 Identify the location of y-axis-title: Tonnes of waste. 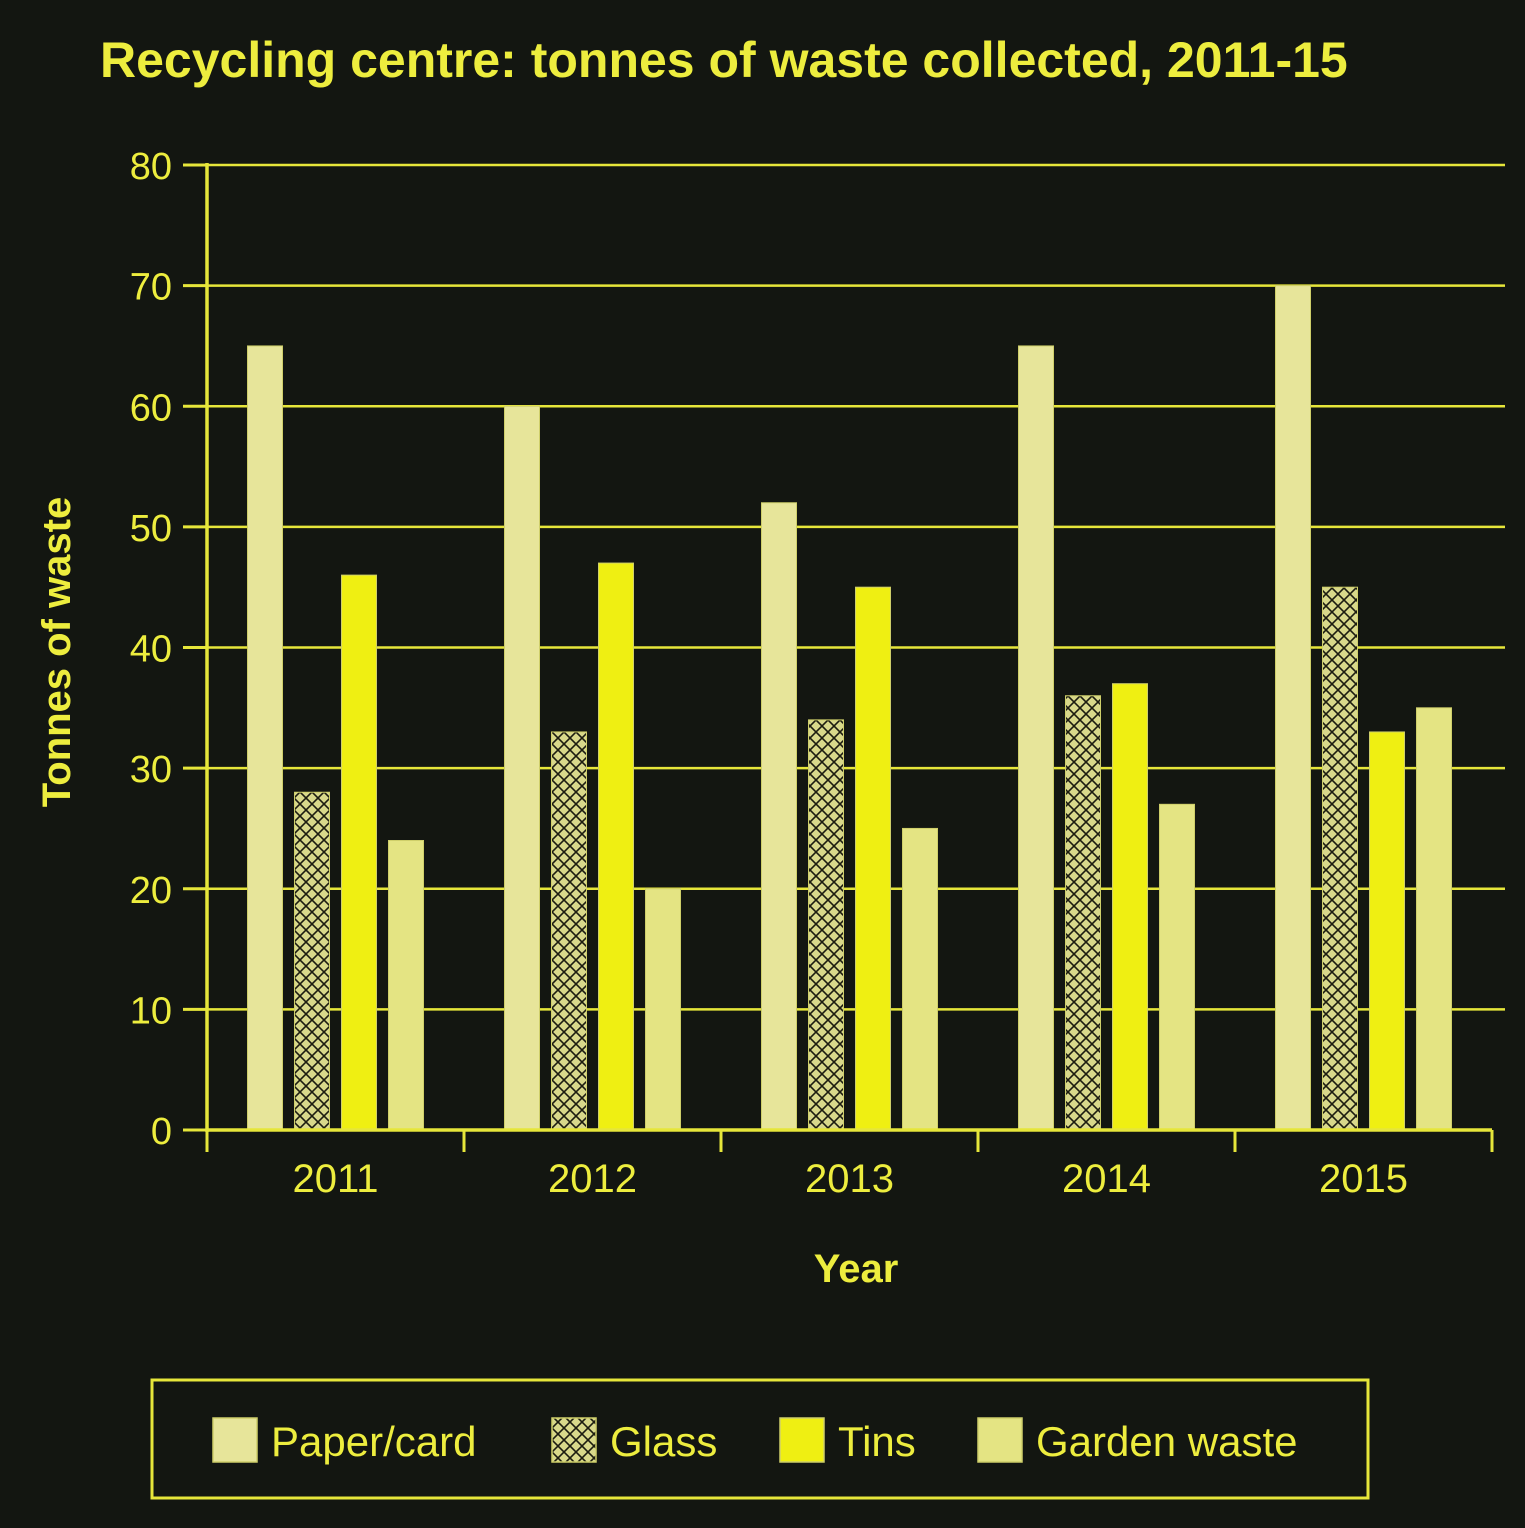
(57, 652).